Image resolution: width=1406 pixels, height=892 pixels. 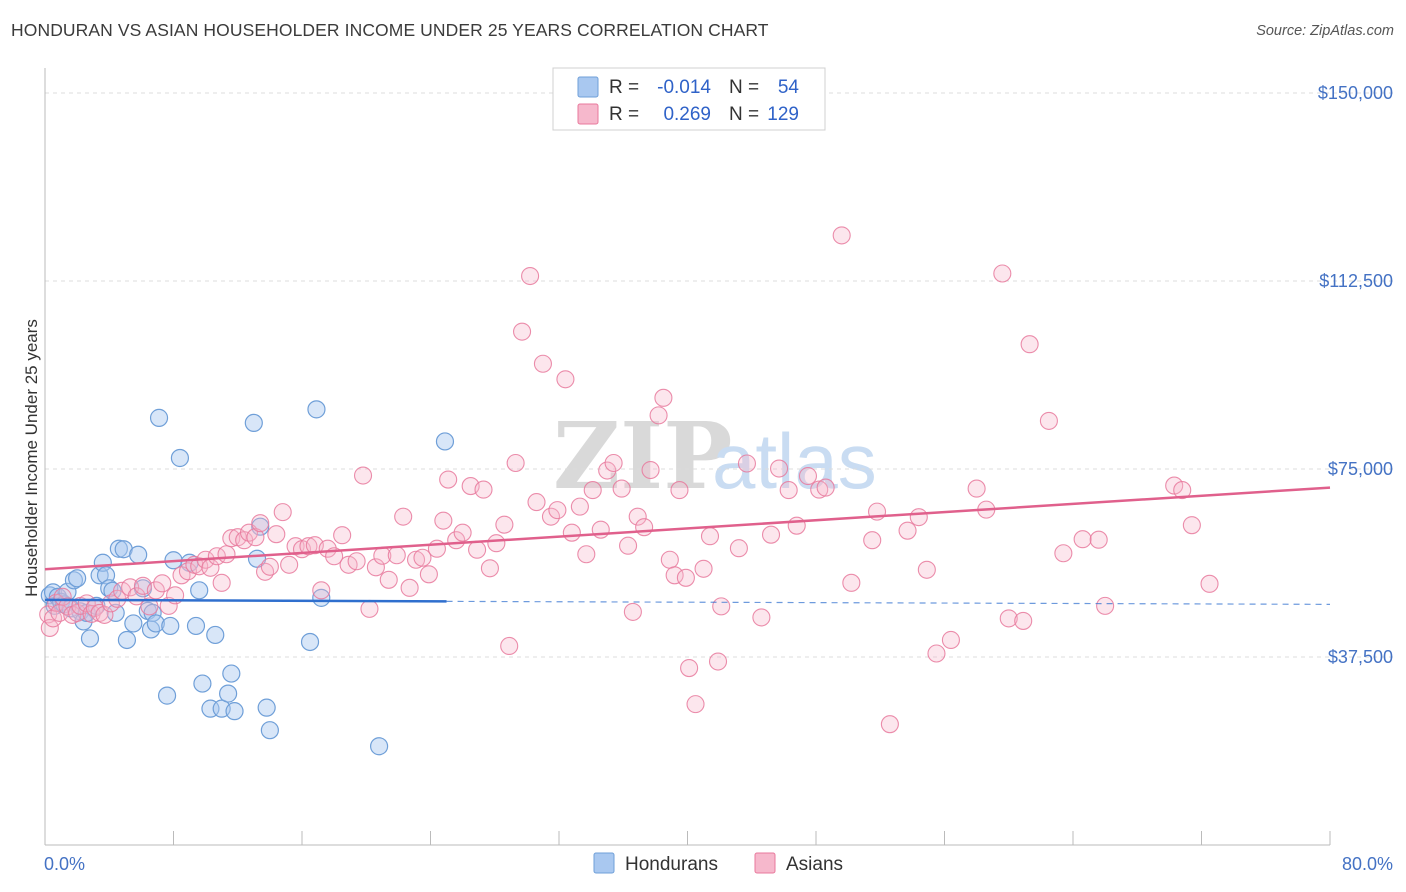 I want to click on y-tick-label: $150,000, so click(x=1355, y=93).